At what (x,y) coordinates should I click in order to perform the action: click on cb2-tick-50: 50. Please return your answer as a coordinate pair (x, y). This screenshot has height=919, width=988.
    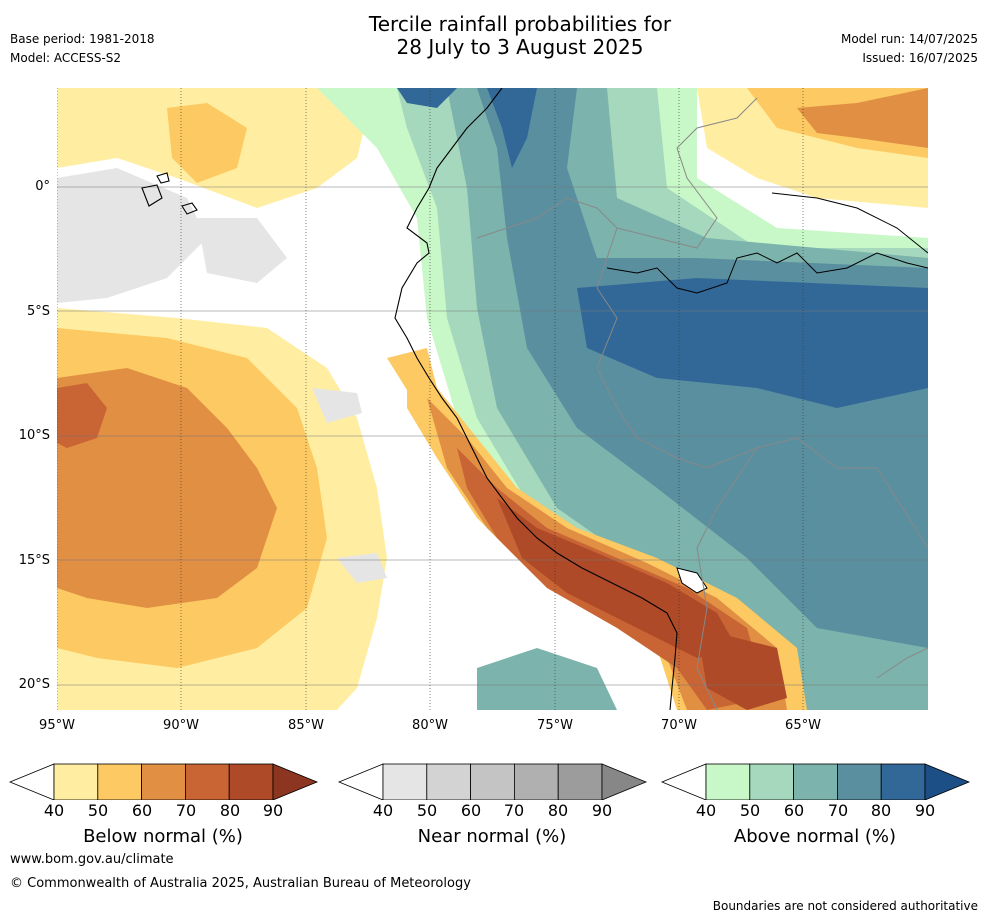
    Looking at the image, I should click on (750, 810).